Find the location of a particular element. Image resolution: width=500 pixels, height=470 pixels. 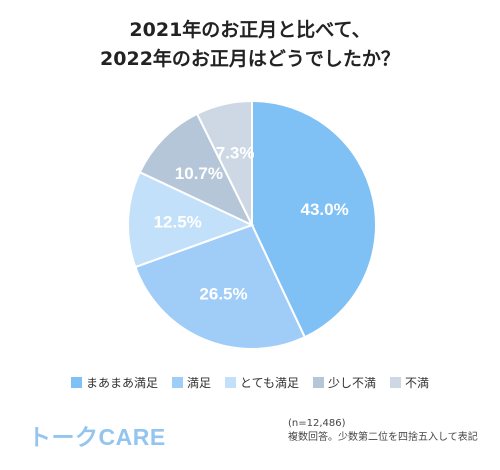

rounding-footnote: 複数回答。少数第二位を四捨五入して表記 is located at coordinates (383, 437).